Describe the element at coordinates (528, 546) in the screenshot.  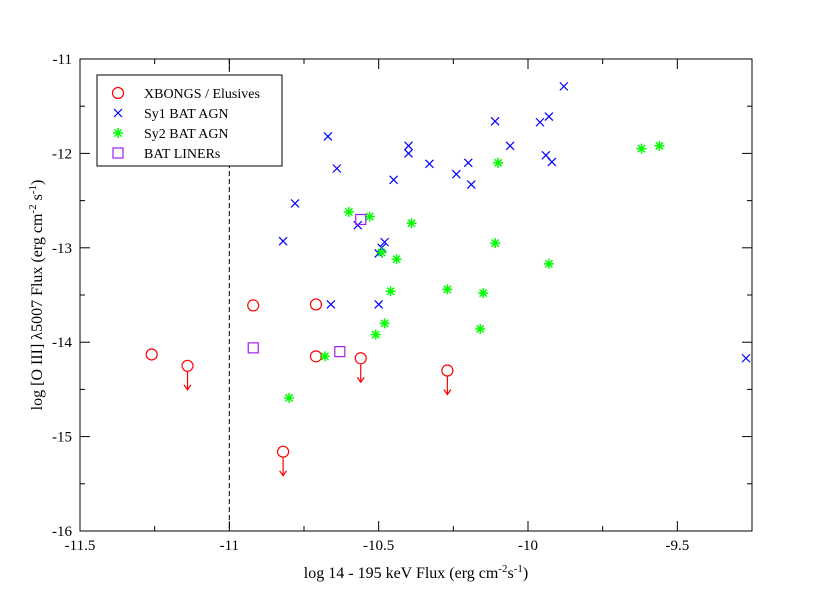
I see `x-tick-label: -10` at that location.